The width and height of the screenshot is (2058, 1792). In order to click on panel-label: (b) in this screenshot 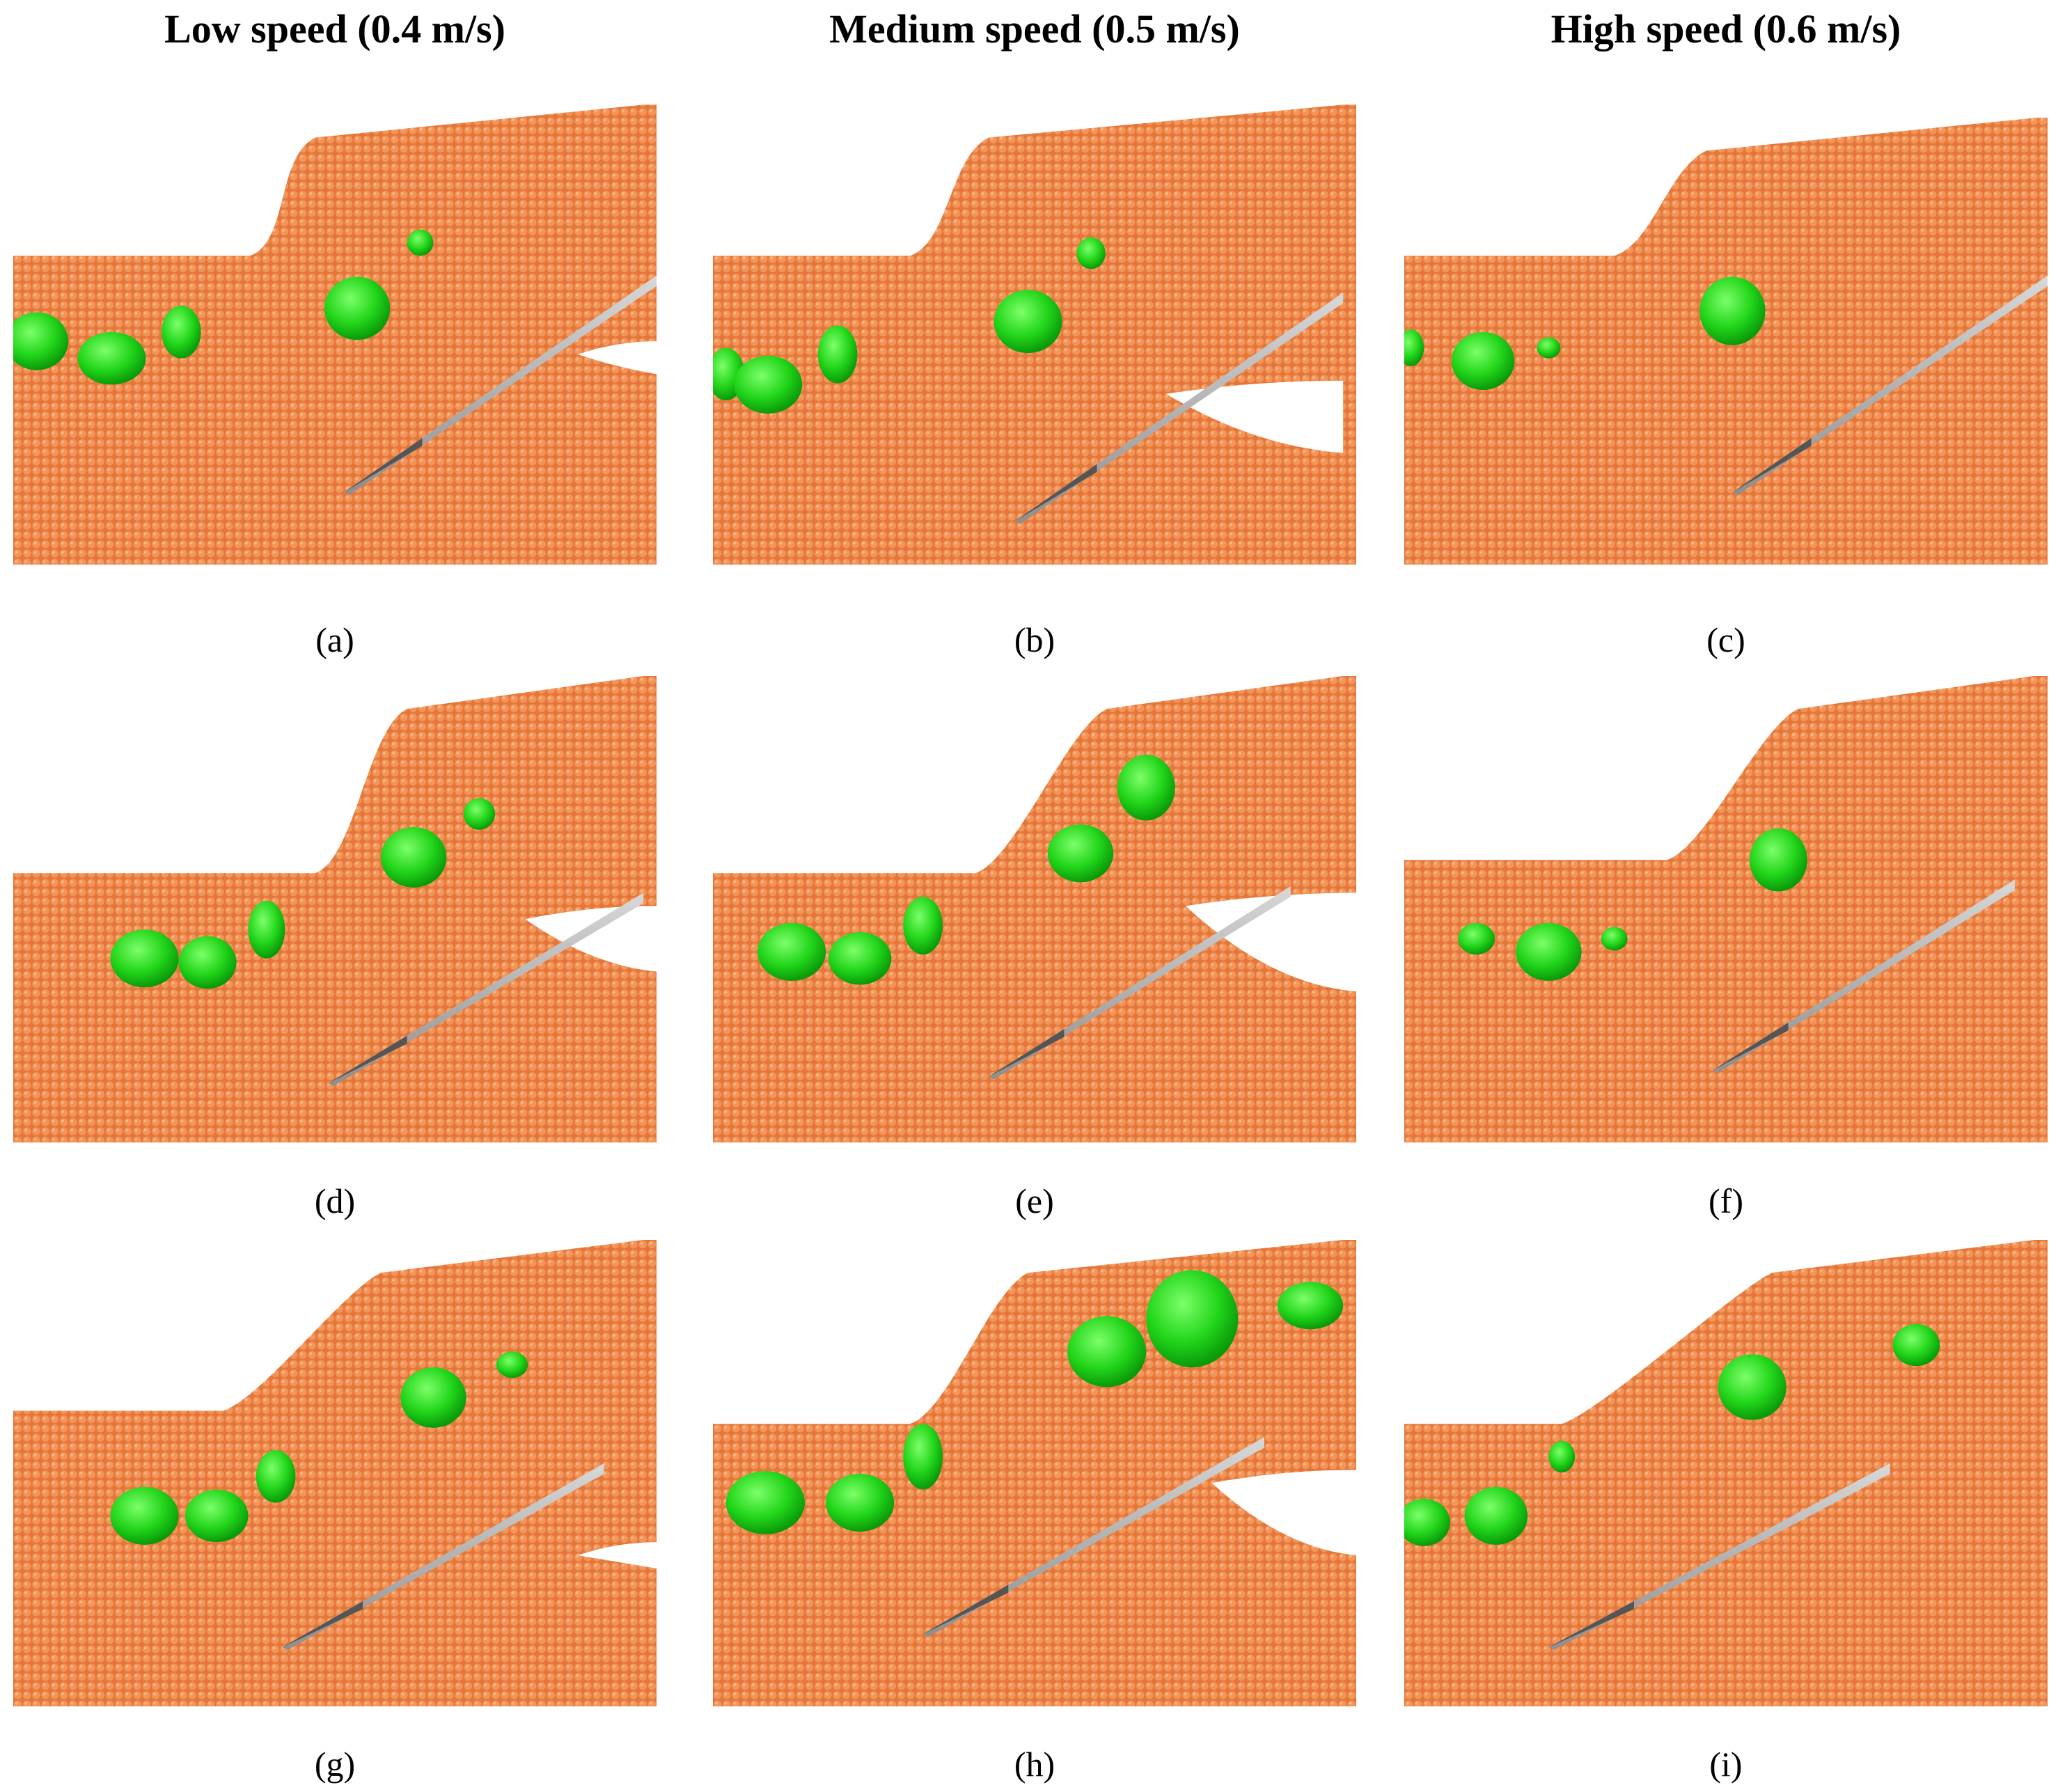, I will do `click(1034, 639)`.